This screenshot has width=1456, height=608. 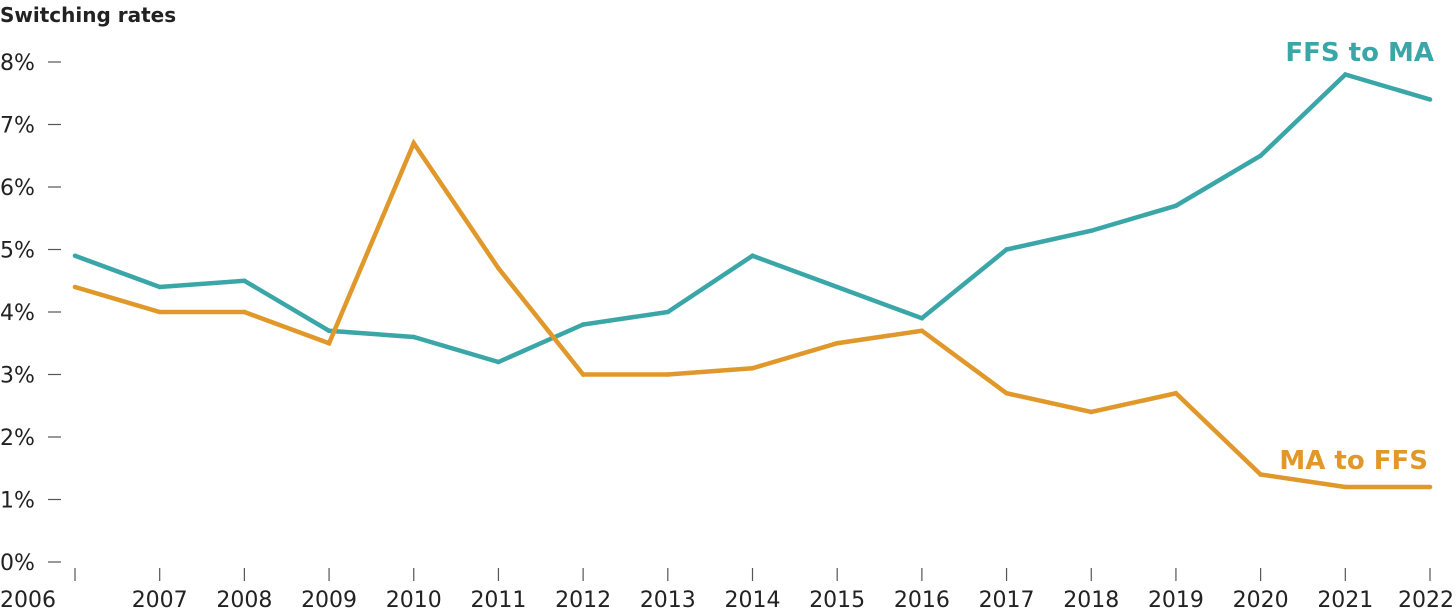 I want to click on y-tick-label: 4%, so click(x=17, y=313).